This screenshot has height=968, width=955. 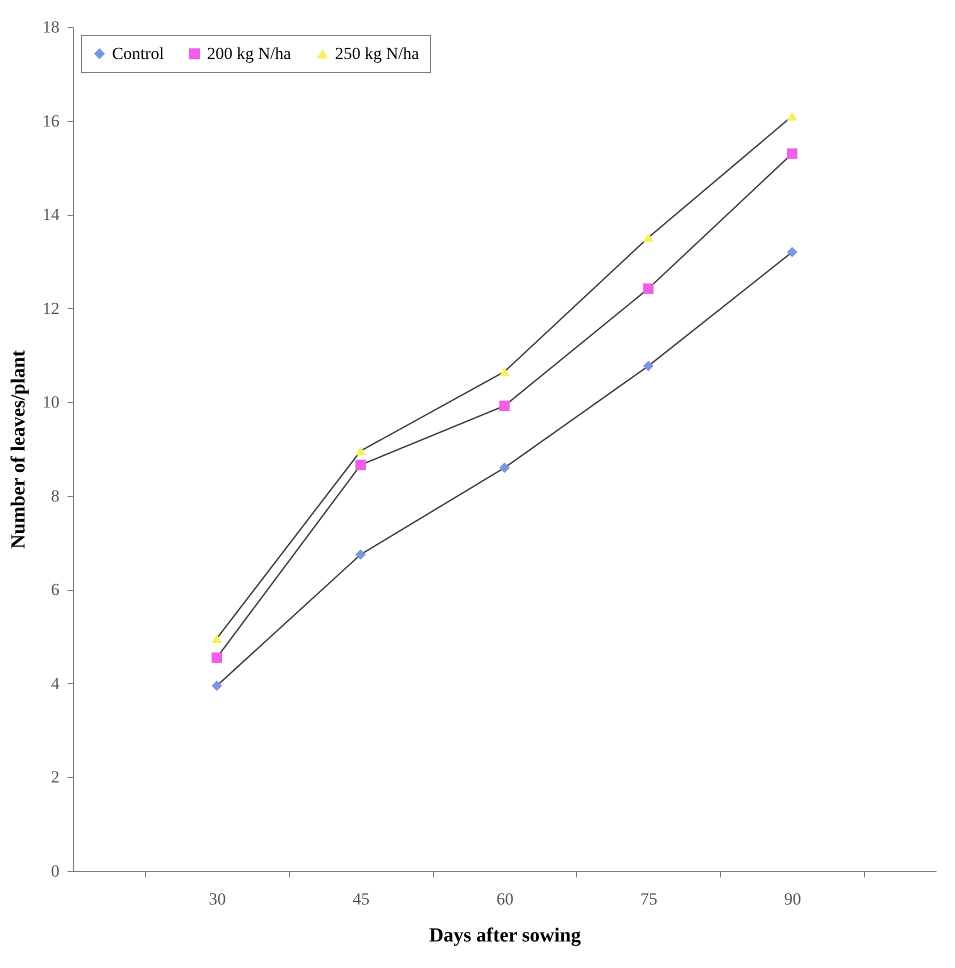 I want to click on y-tick-label: 0, so click(x=55, y=871).